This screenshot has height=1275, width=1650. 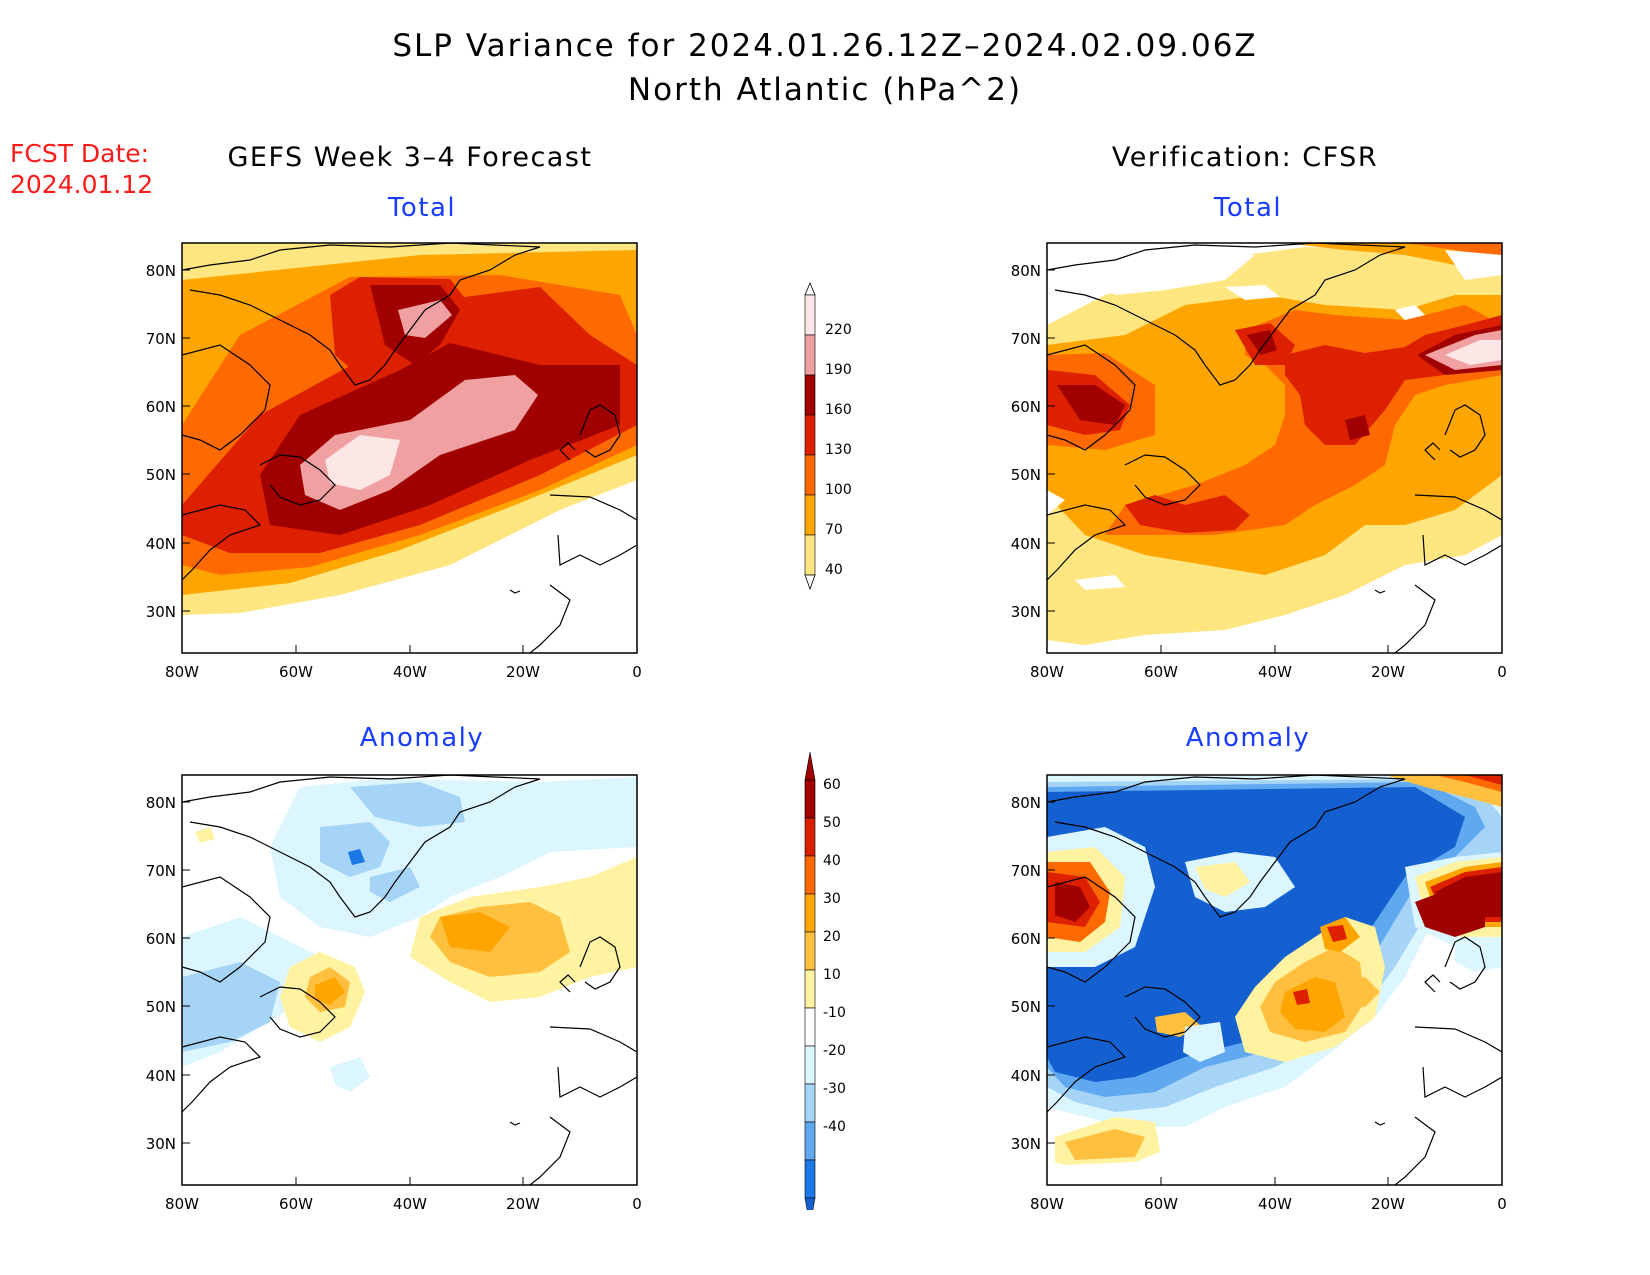 What do you see at coordinates (80, 153) in the screenshot?
I see `fcst-date-label: FCST Date:` at bounding box center [80, 153].